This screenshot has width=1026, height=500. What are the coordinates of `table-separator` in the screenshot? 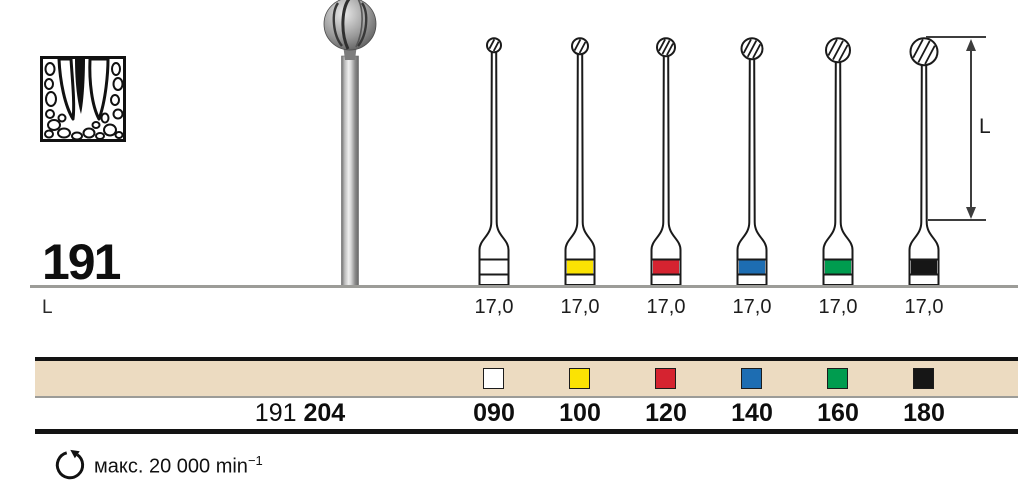 It's located at (526, 397).